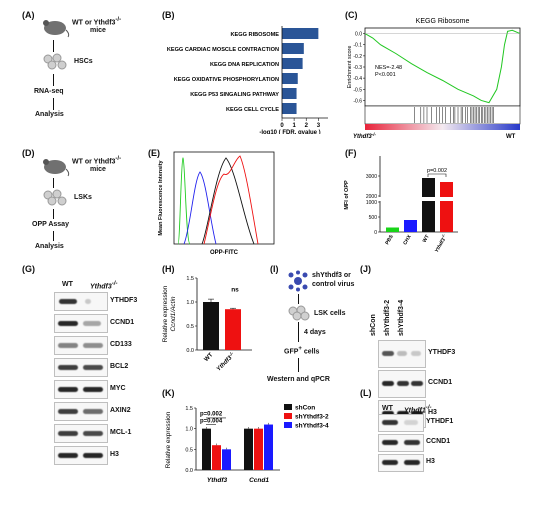 This screenshot has width=534, height=507. What do you see at coordinates (312, 426) in the screenshot?
I see `legend-label: shYthdf3-4` at bounding box center [312, 426].